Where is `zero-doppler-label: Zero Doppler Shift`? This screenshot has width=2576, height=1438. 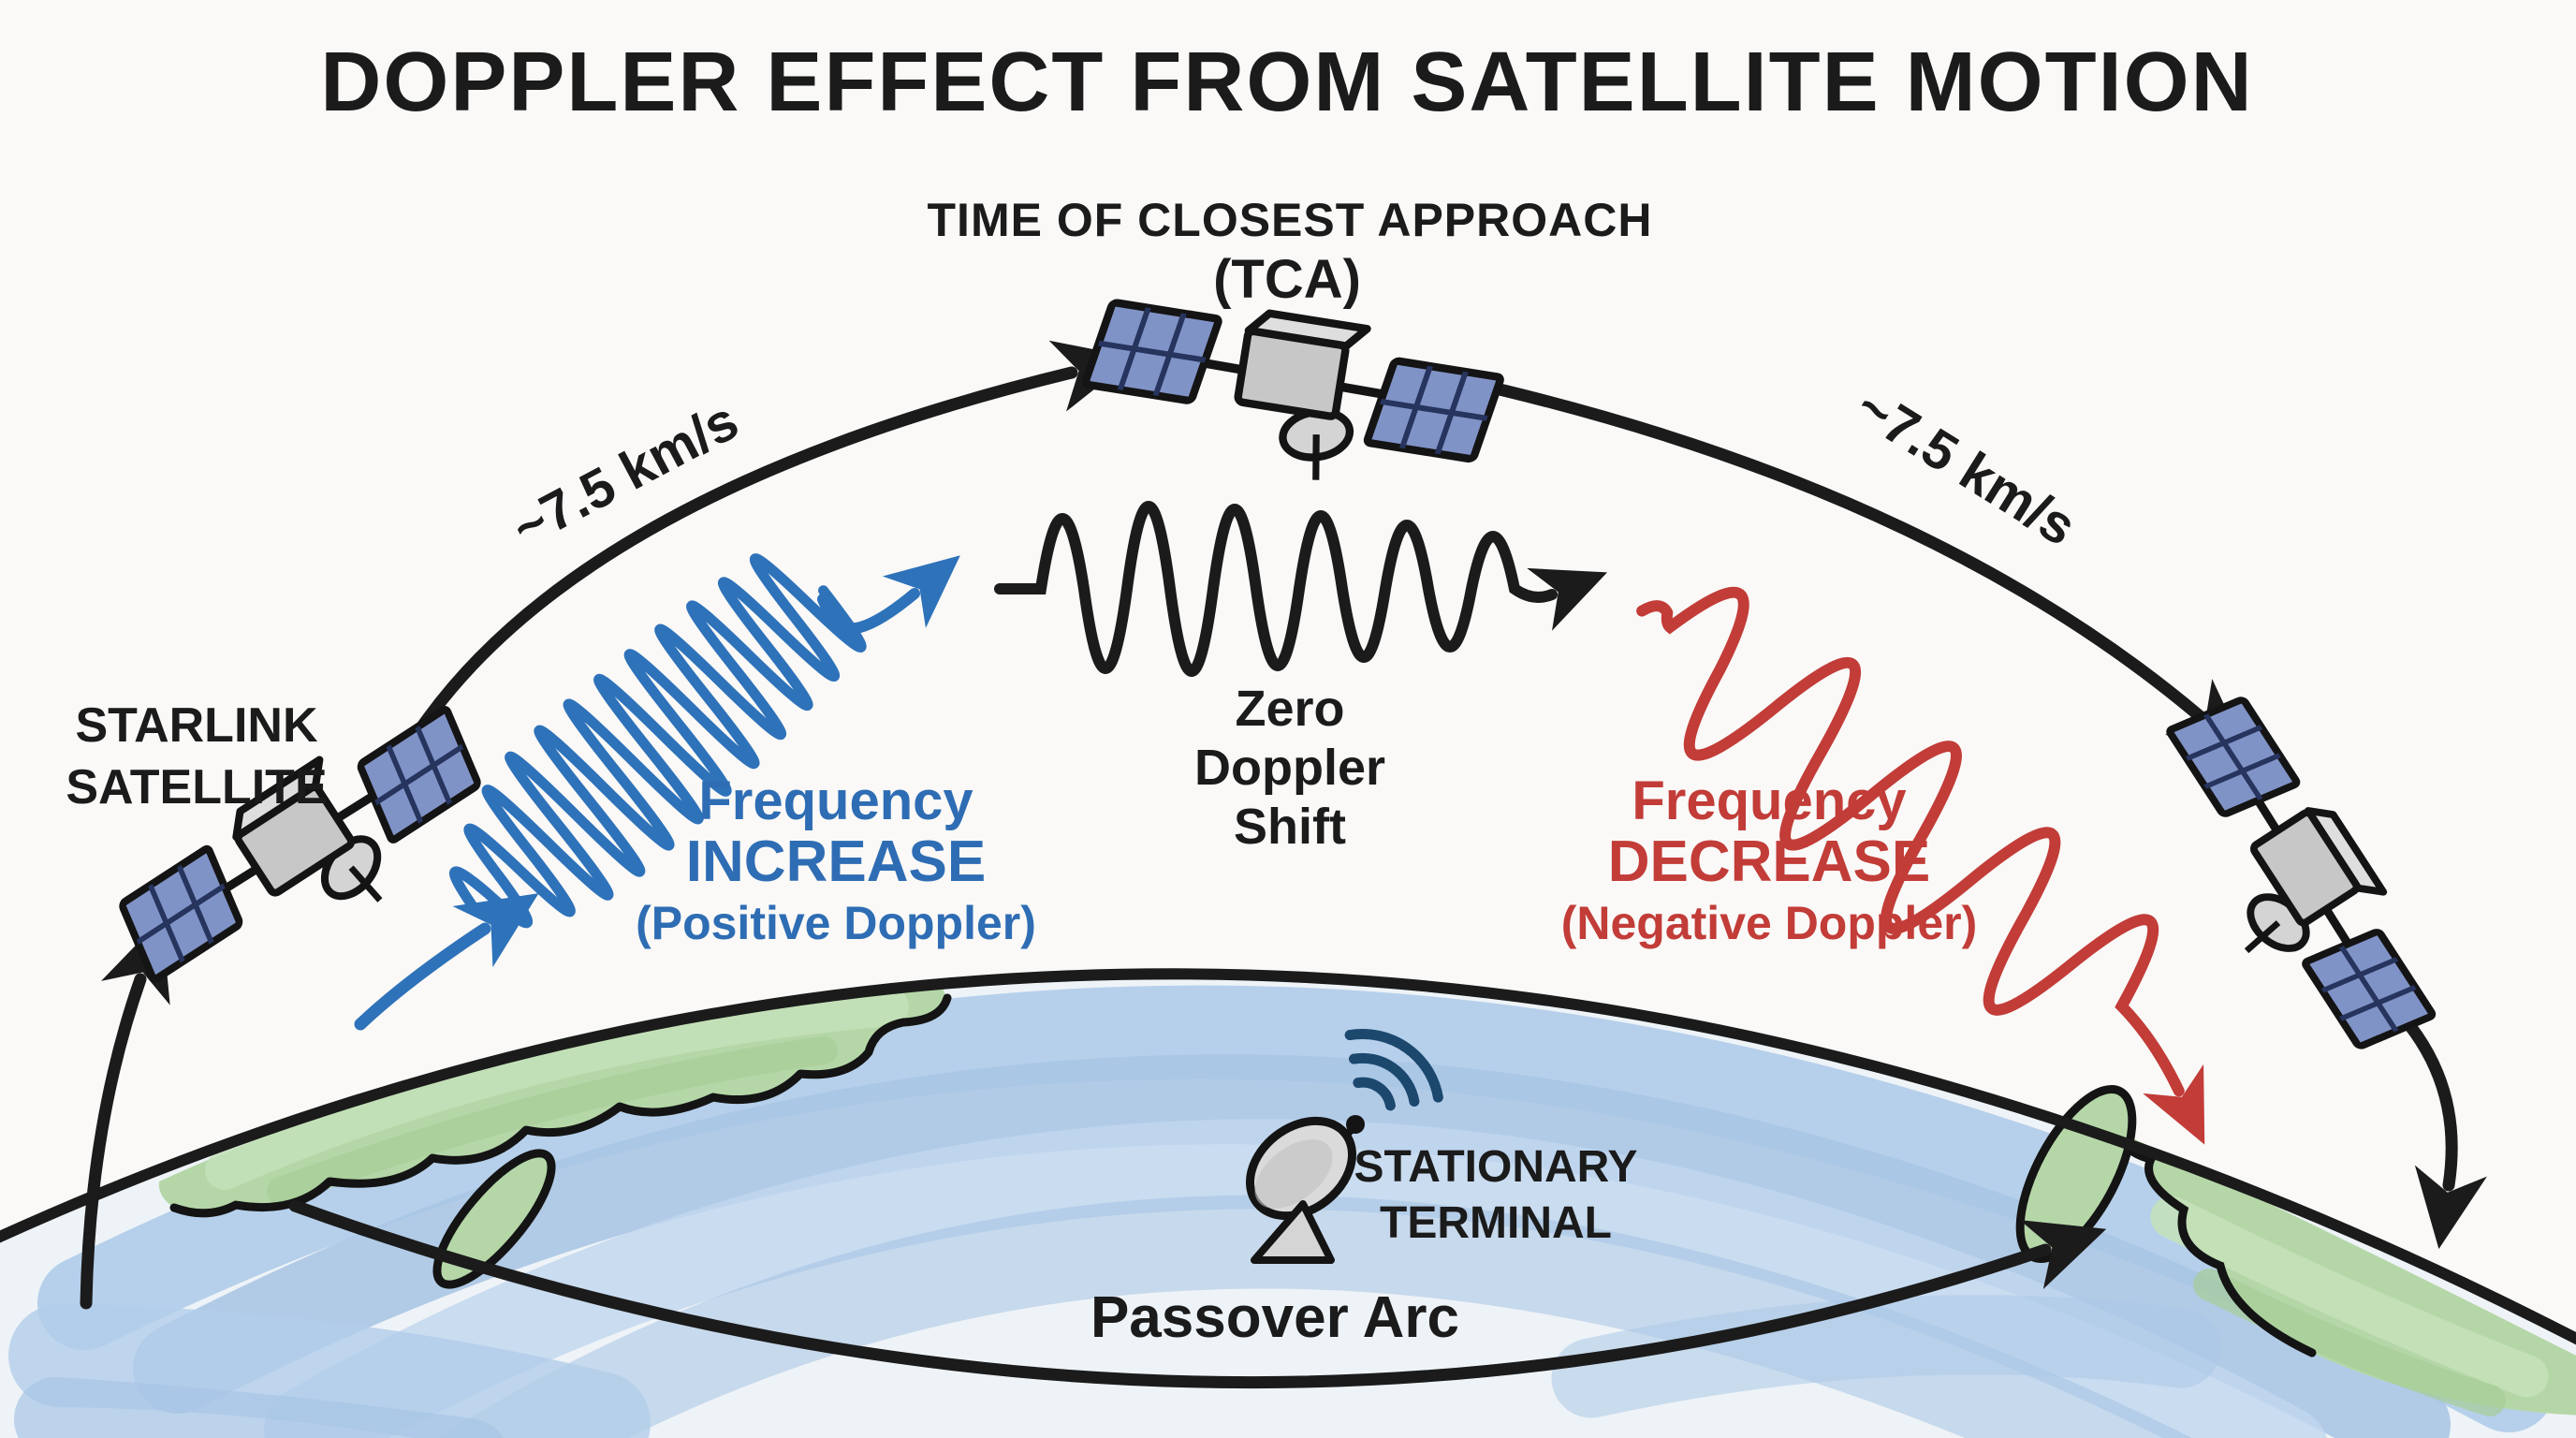
zero-doppler-label: Zero Doppler Shift is located at coordinates (1289, 768).